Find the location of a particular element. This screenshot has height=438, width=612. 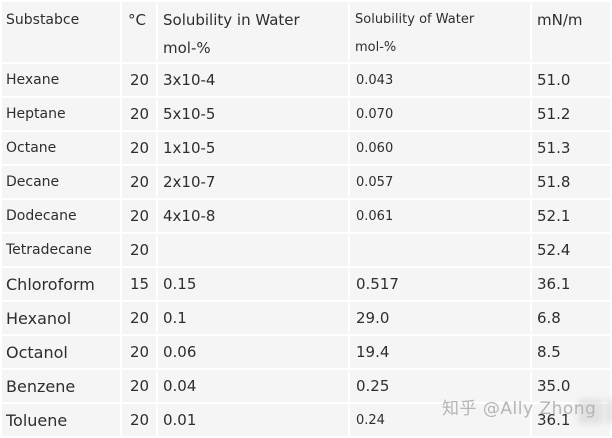

cell-surface-tension: 8.5 is located at coordinates (571, 352).